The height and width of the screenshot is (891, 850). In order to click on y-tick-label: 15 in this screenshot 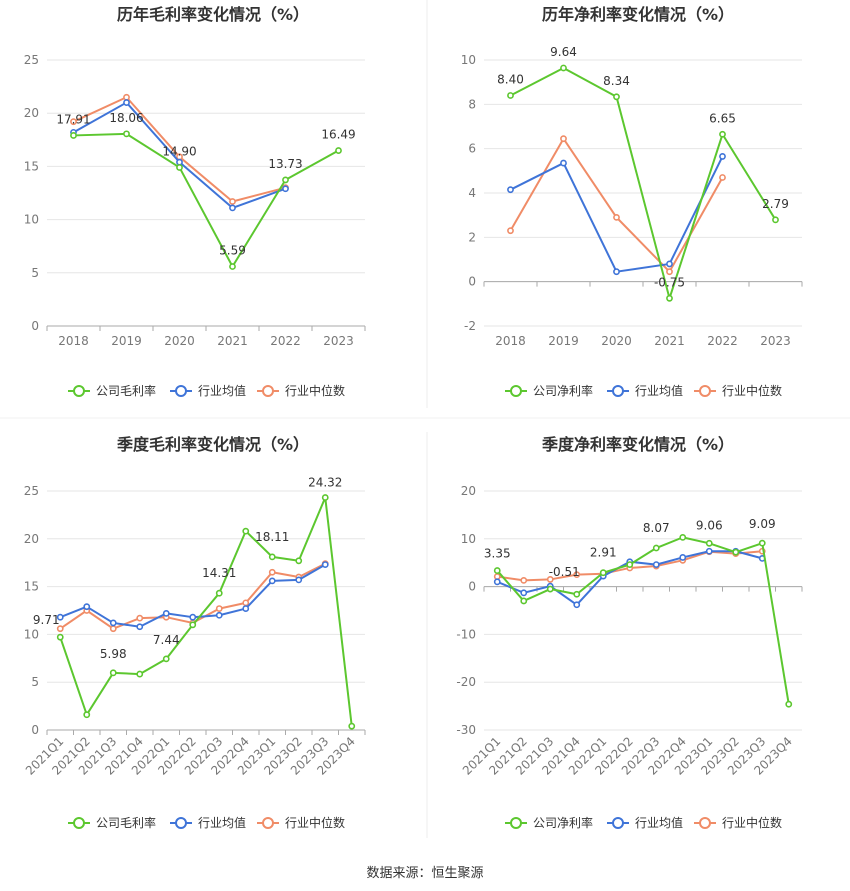, I will do `click(31, 166)`.